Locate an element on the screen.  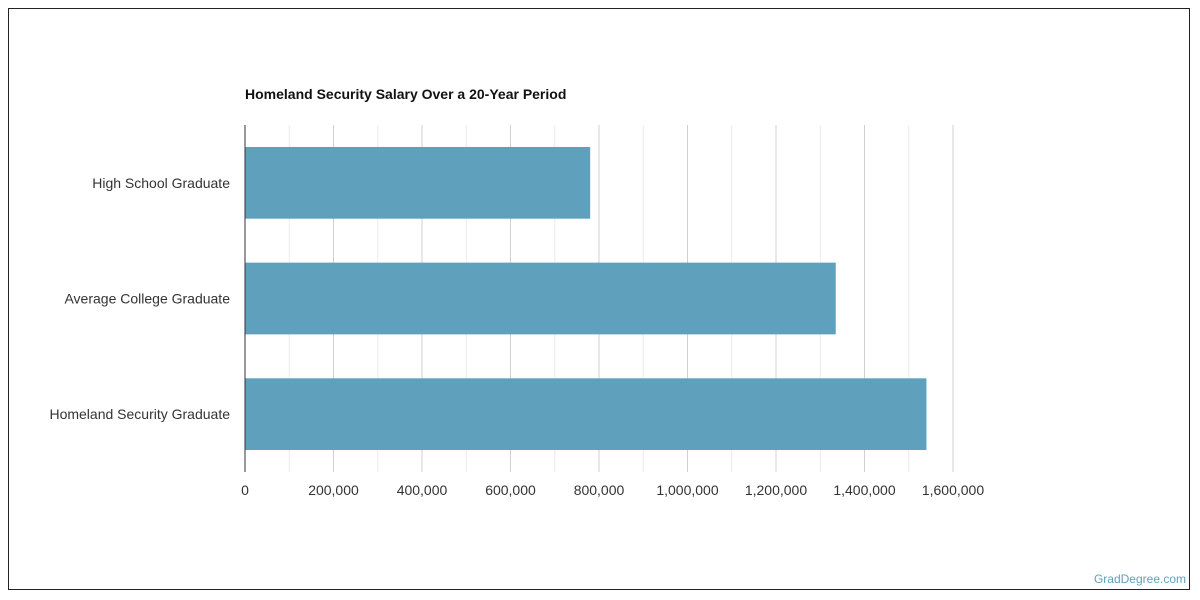
x-tick-label: 0 is located at coordinates (245, 490).